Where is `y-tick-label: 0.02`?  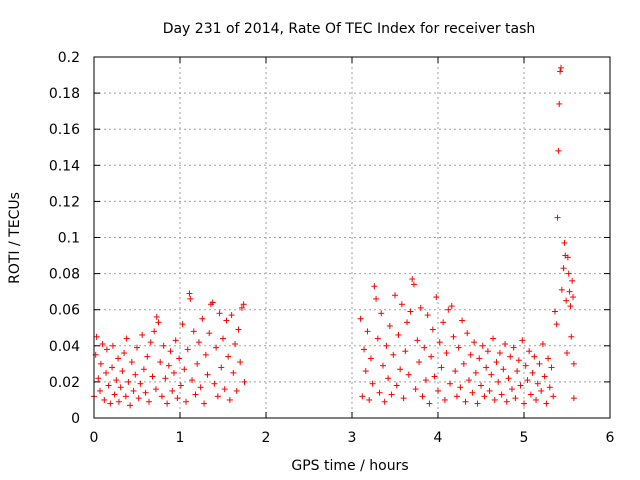 y-tick-label: 0.02 is located at coordinates (64, 383).